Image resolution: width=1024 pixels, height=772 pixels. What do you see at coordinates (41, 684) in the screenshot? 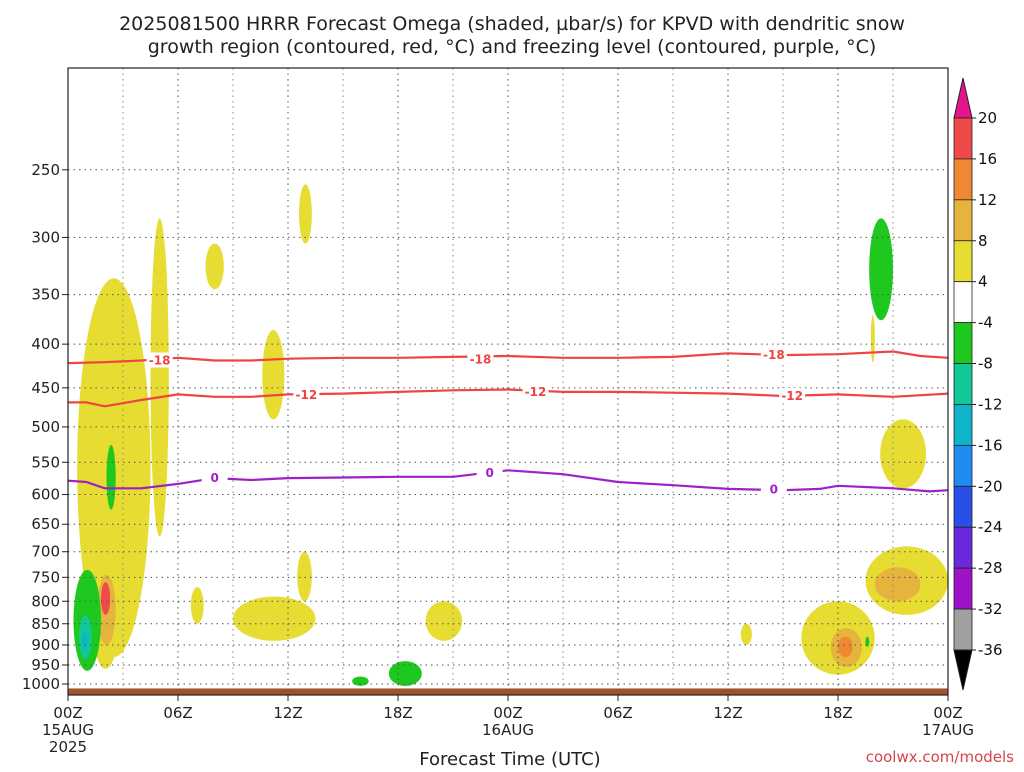
I see `y-tick-label-1000: 1000` at bounding box center [41, 684].